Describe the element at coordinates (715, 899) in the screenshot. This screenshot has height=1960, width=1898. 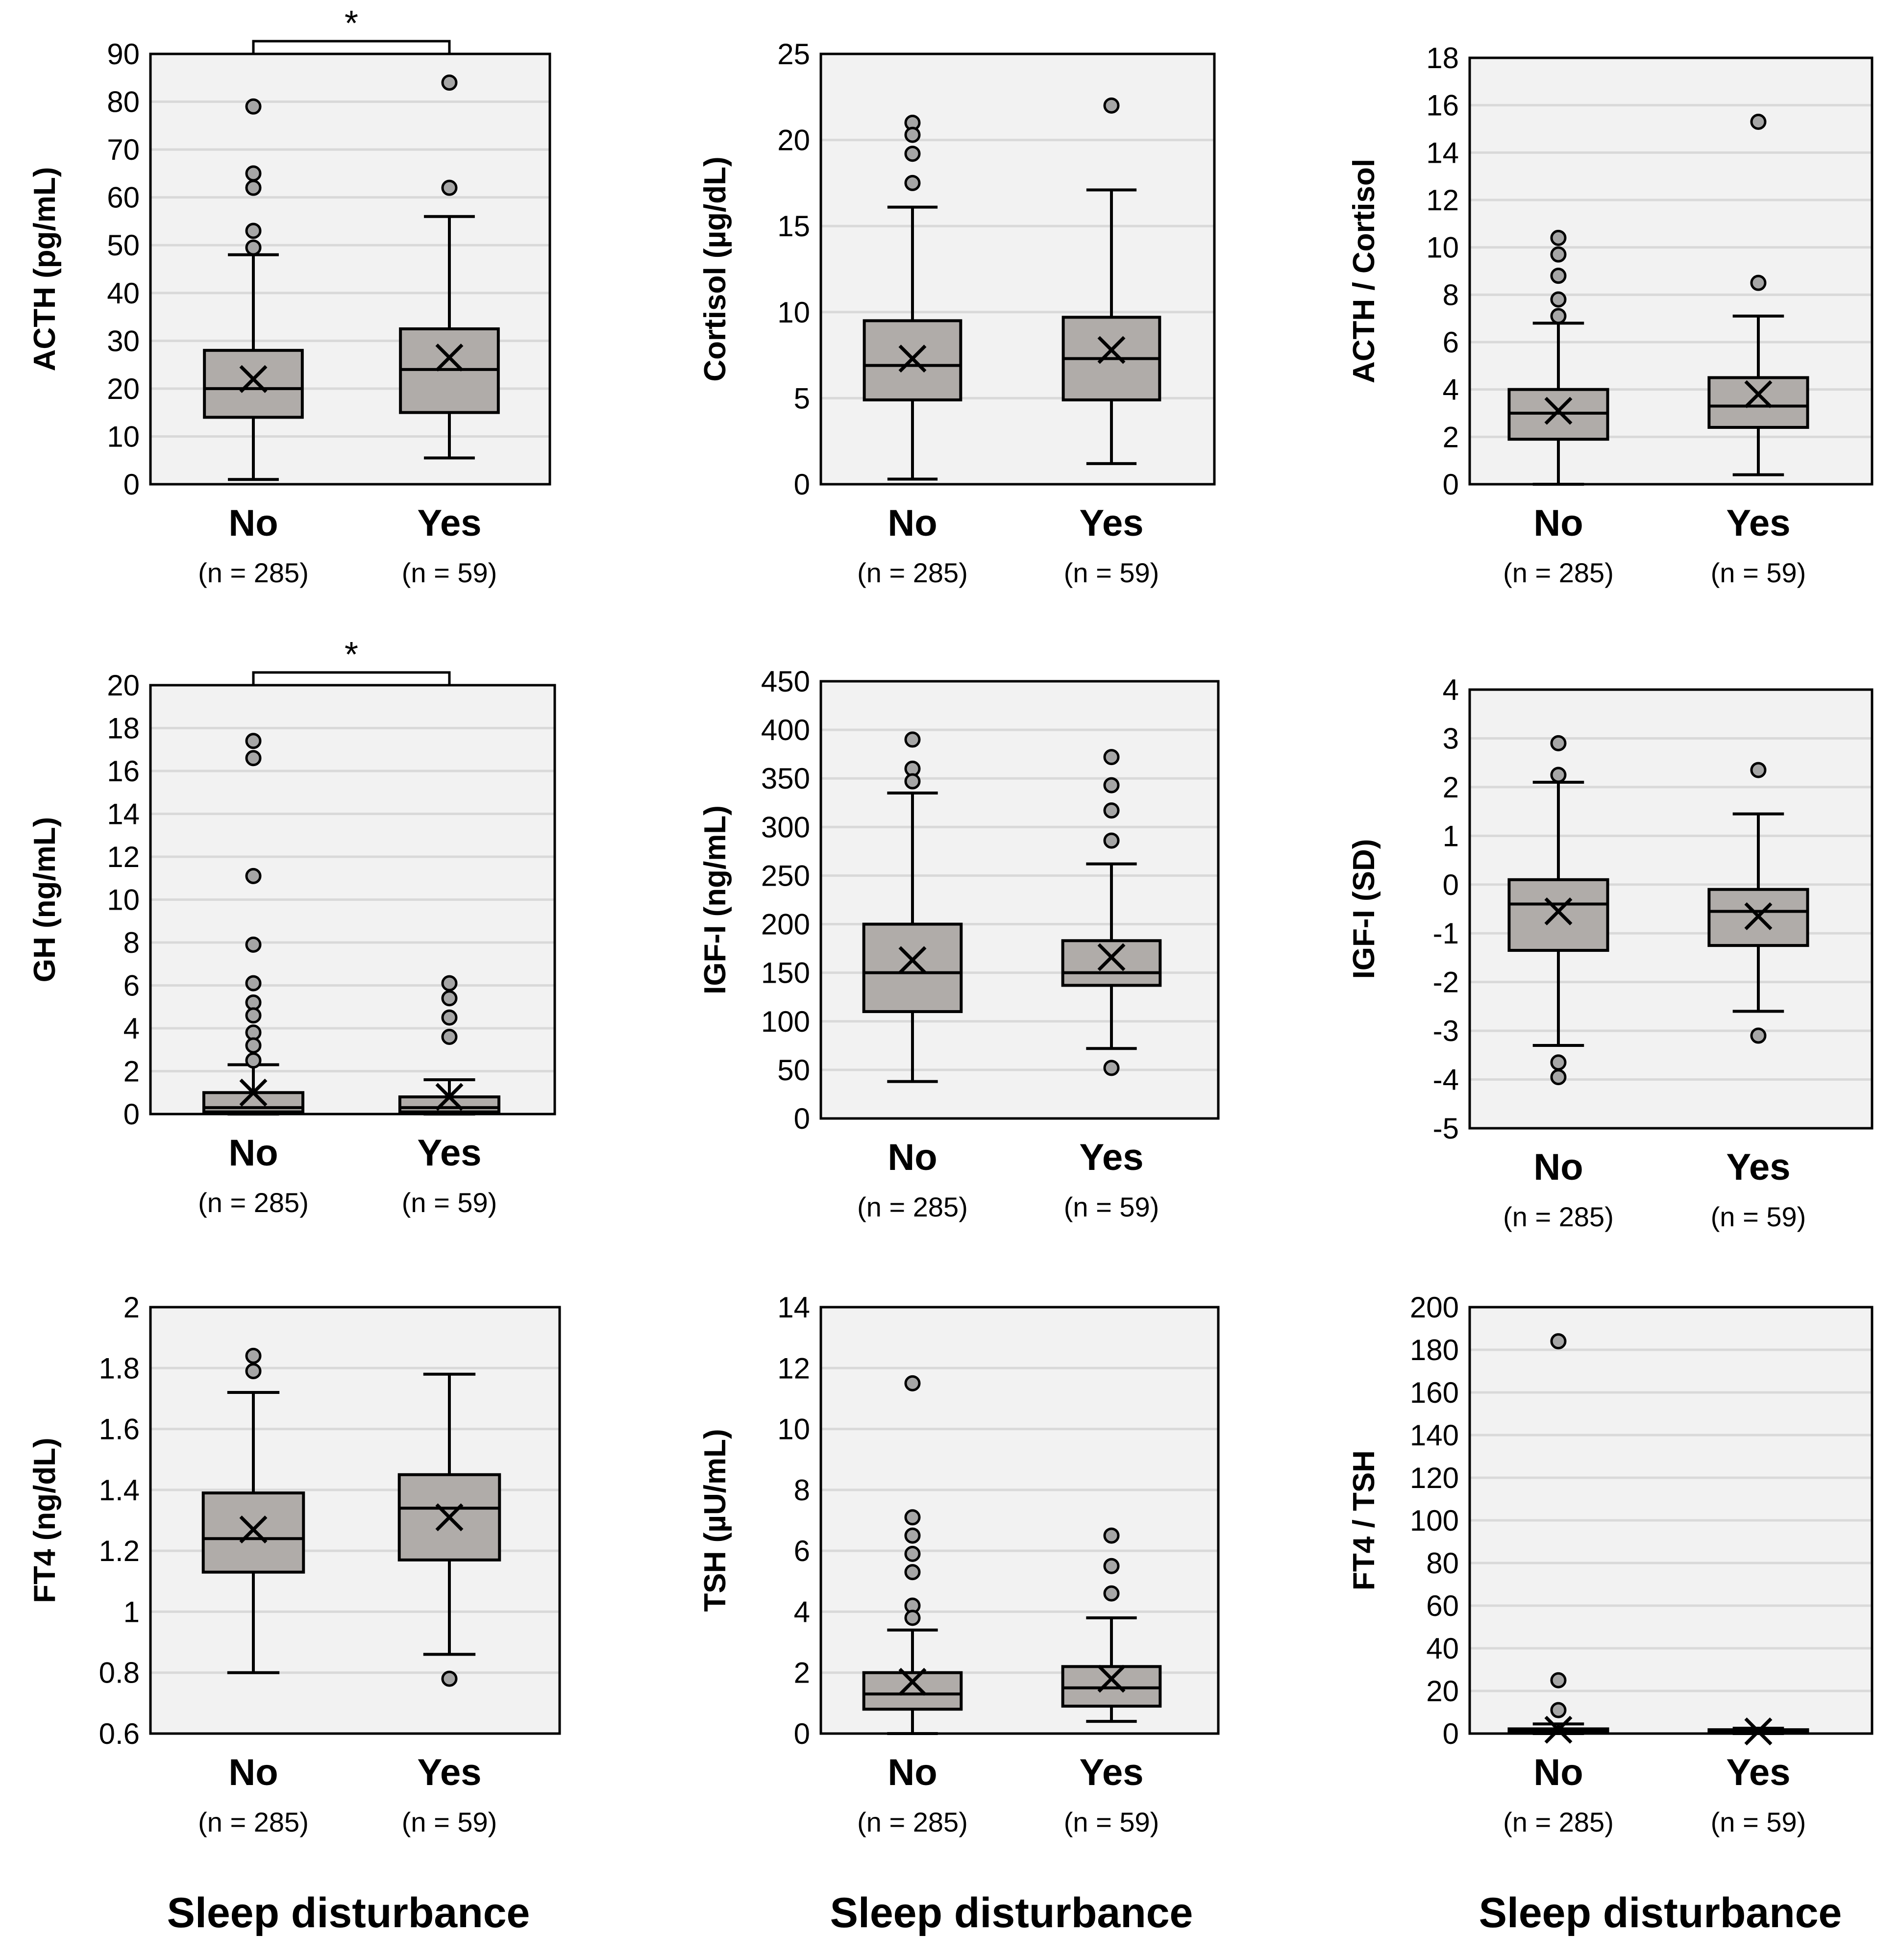
I see `y-axis-label: IGF-I (ng/mL)` at that location.